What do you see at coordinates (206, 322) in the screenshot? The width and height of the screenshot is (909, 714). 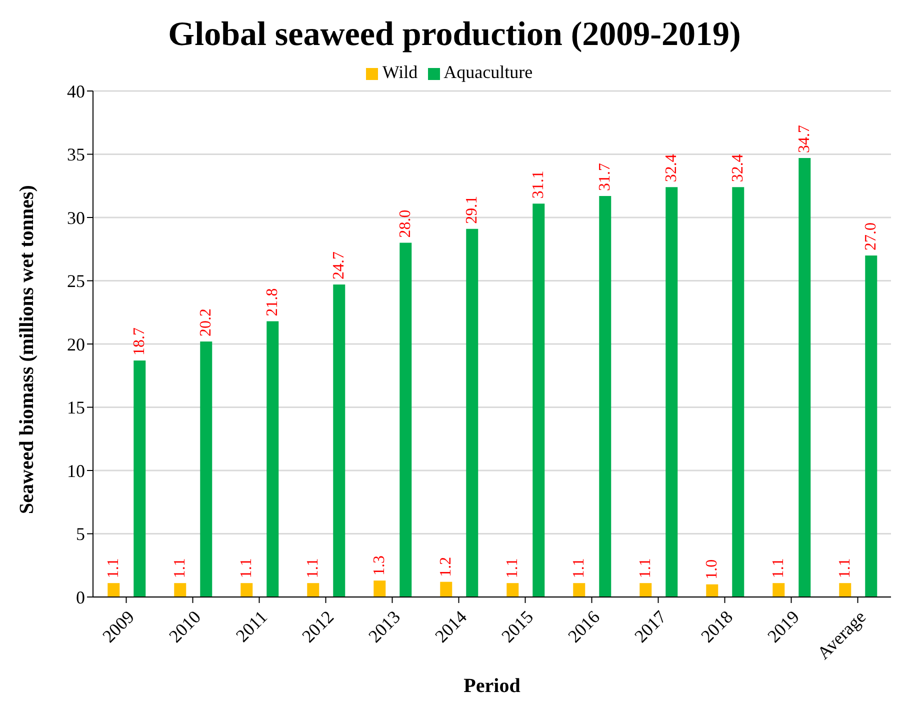 I see `data-label: 20.2` at bounding box center [206, 322].